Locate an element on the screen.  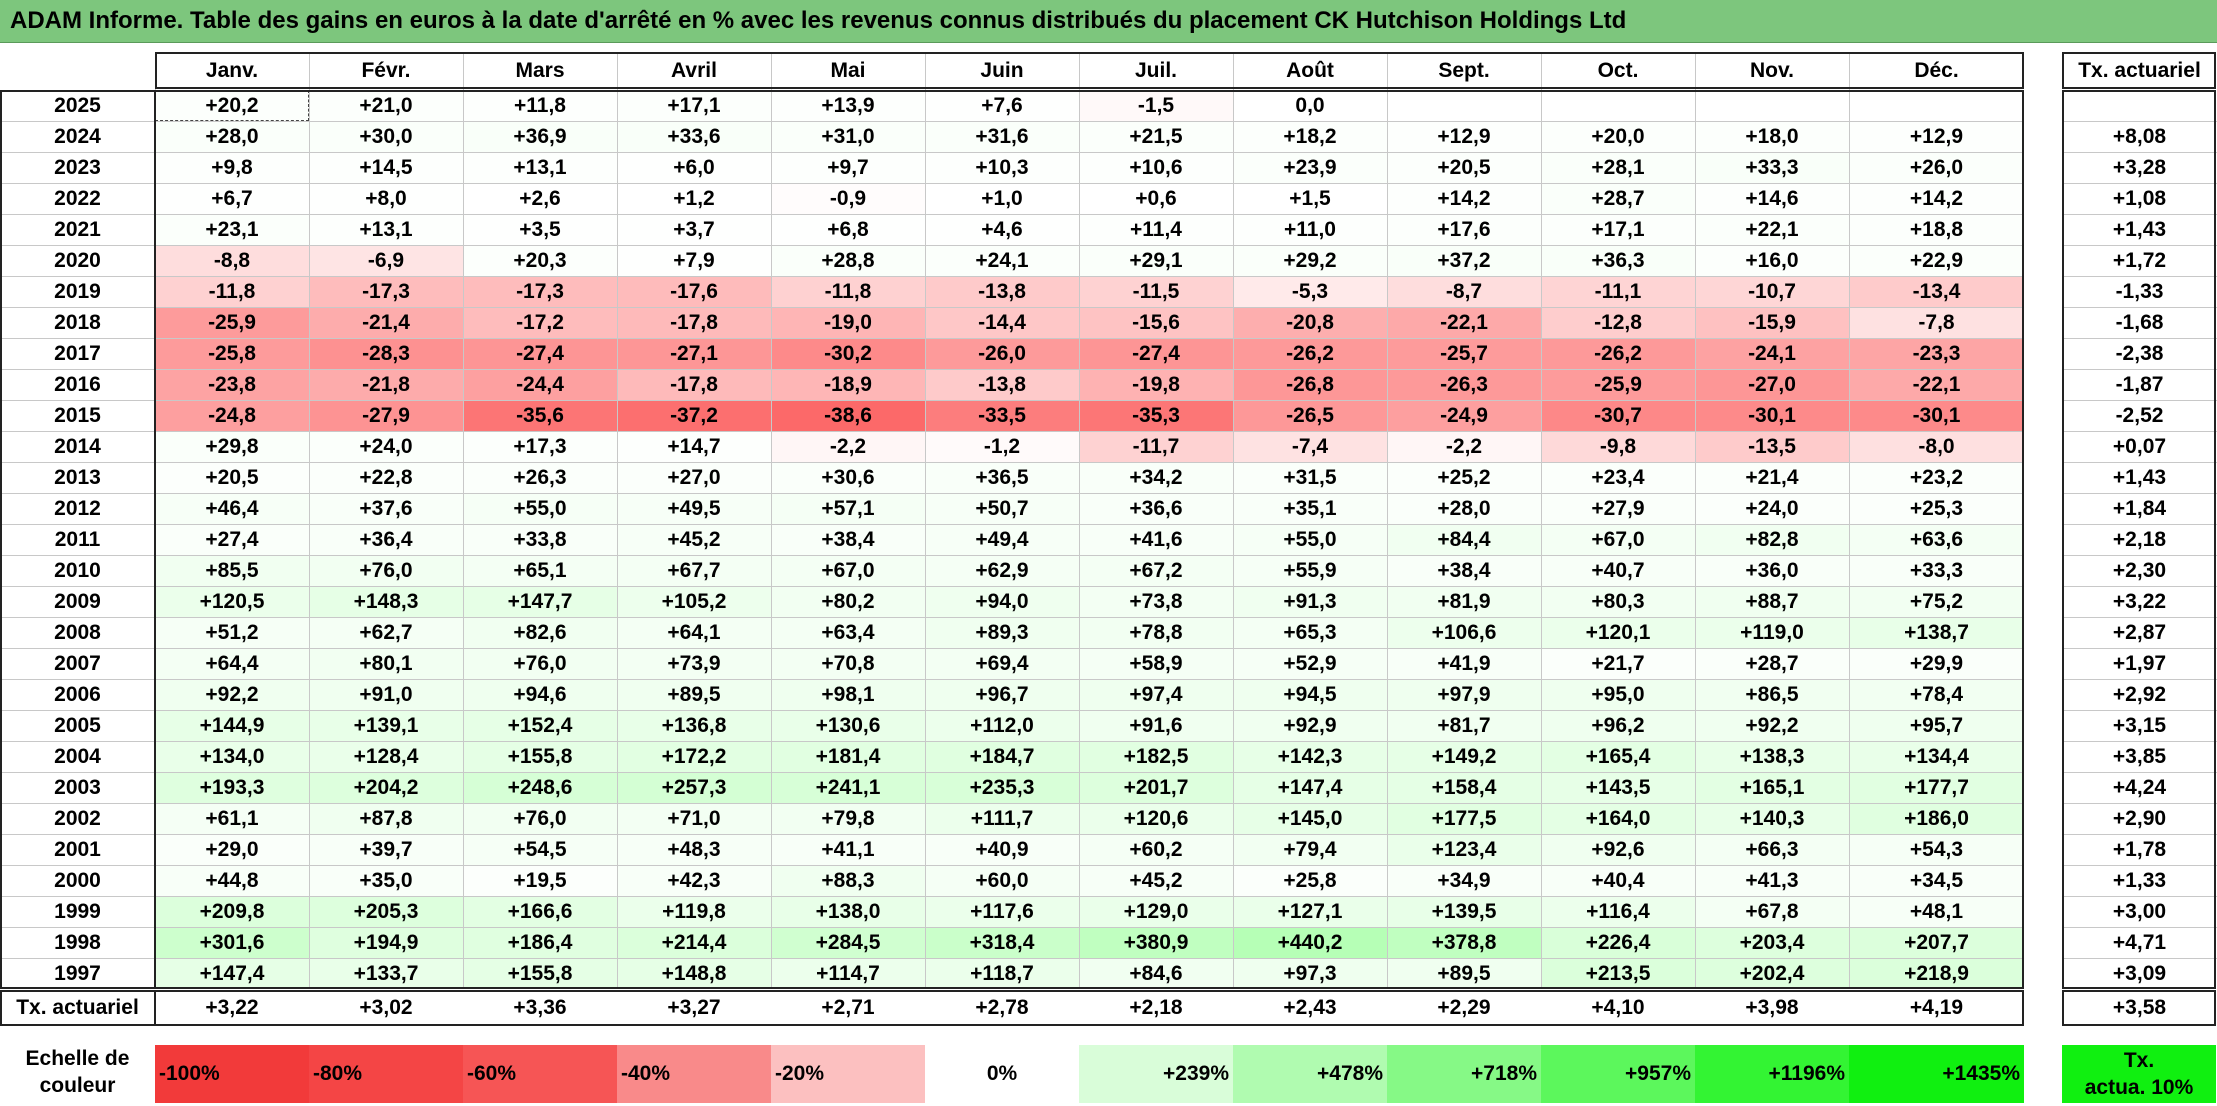
table-cell: +207,7 is located at coordinates (1936, 942).